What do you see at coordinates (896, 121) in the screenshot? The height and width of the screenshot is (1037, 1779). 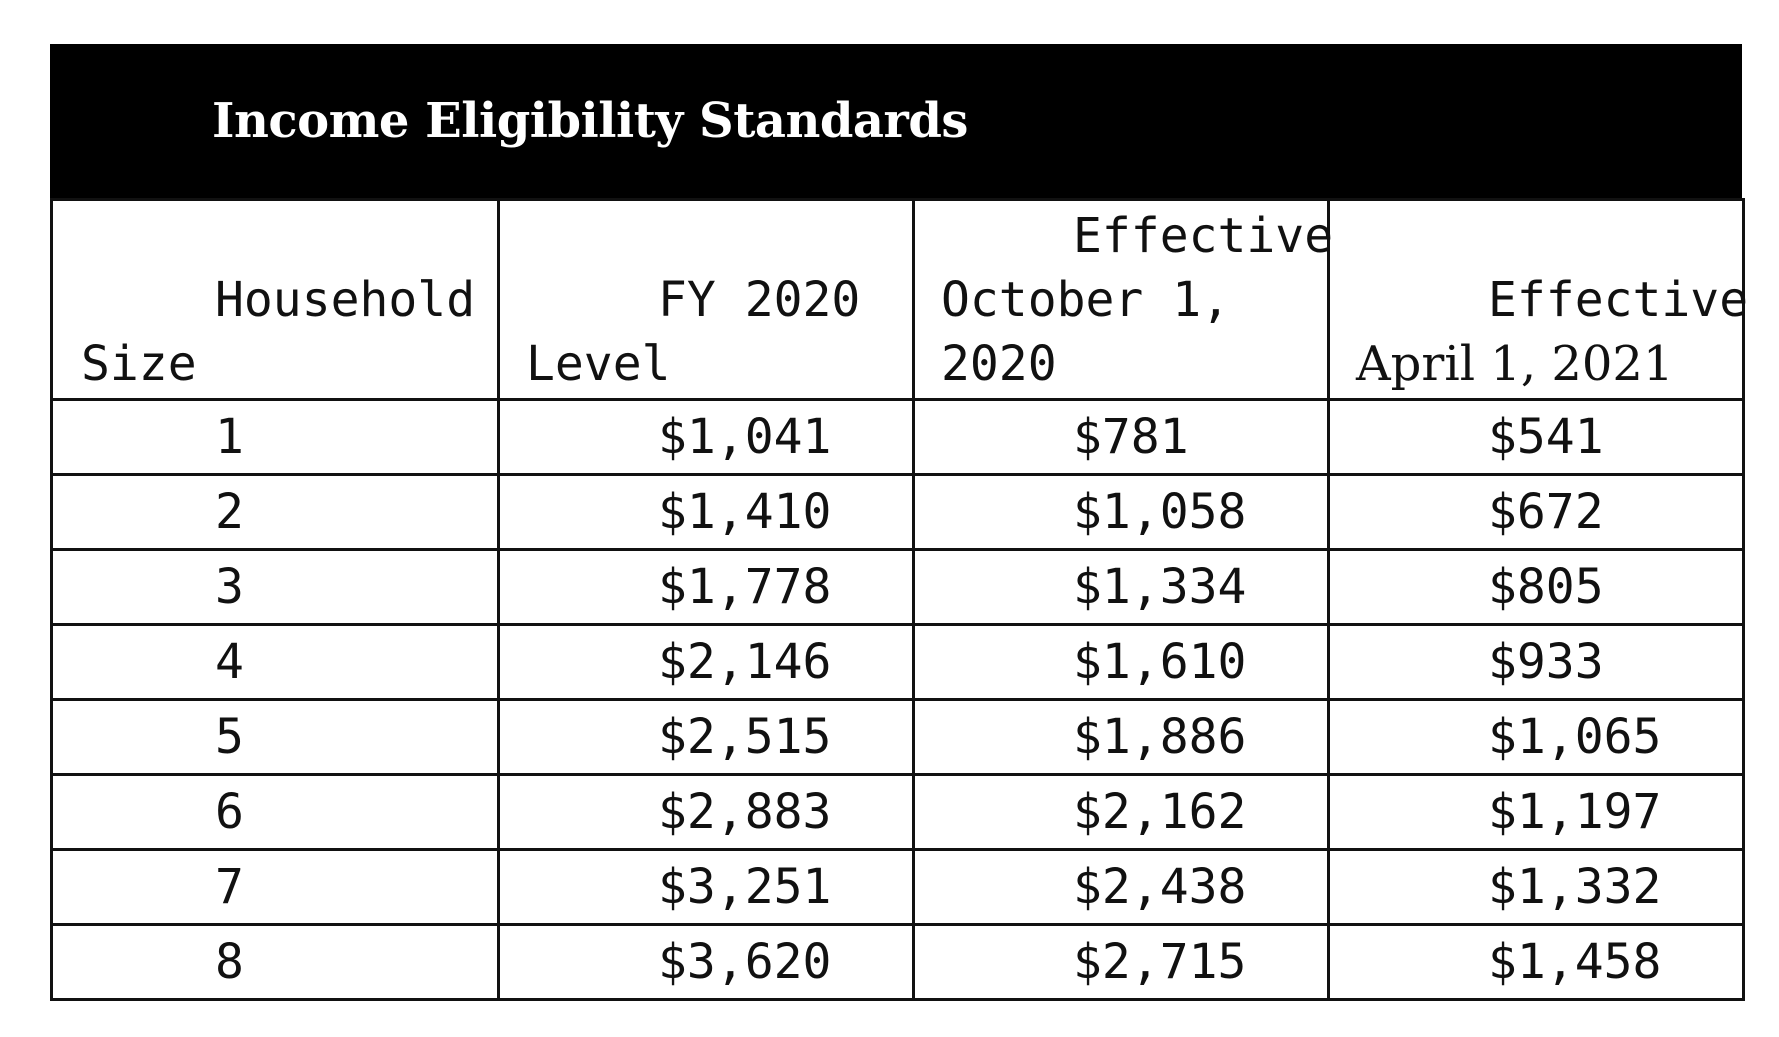 I see `table-title: Income Eligibility Standards` at bounding box center [896, 121].